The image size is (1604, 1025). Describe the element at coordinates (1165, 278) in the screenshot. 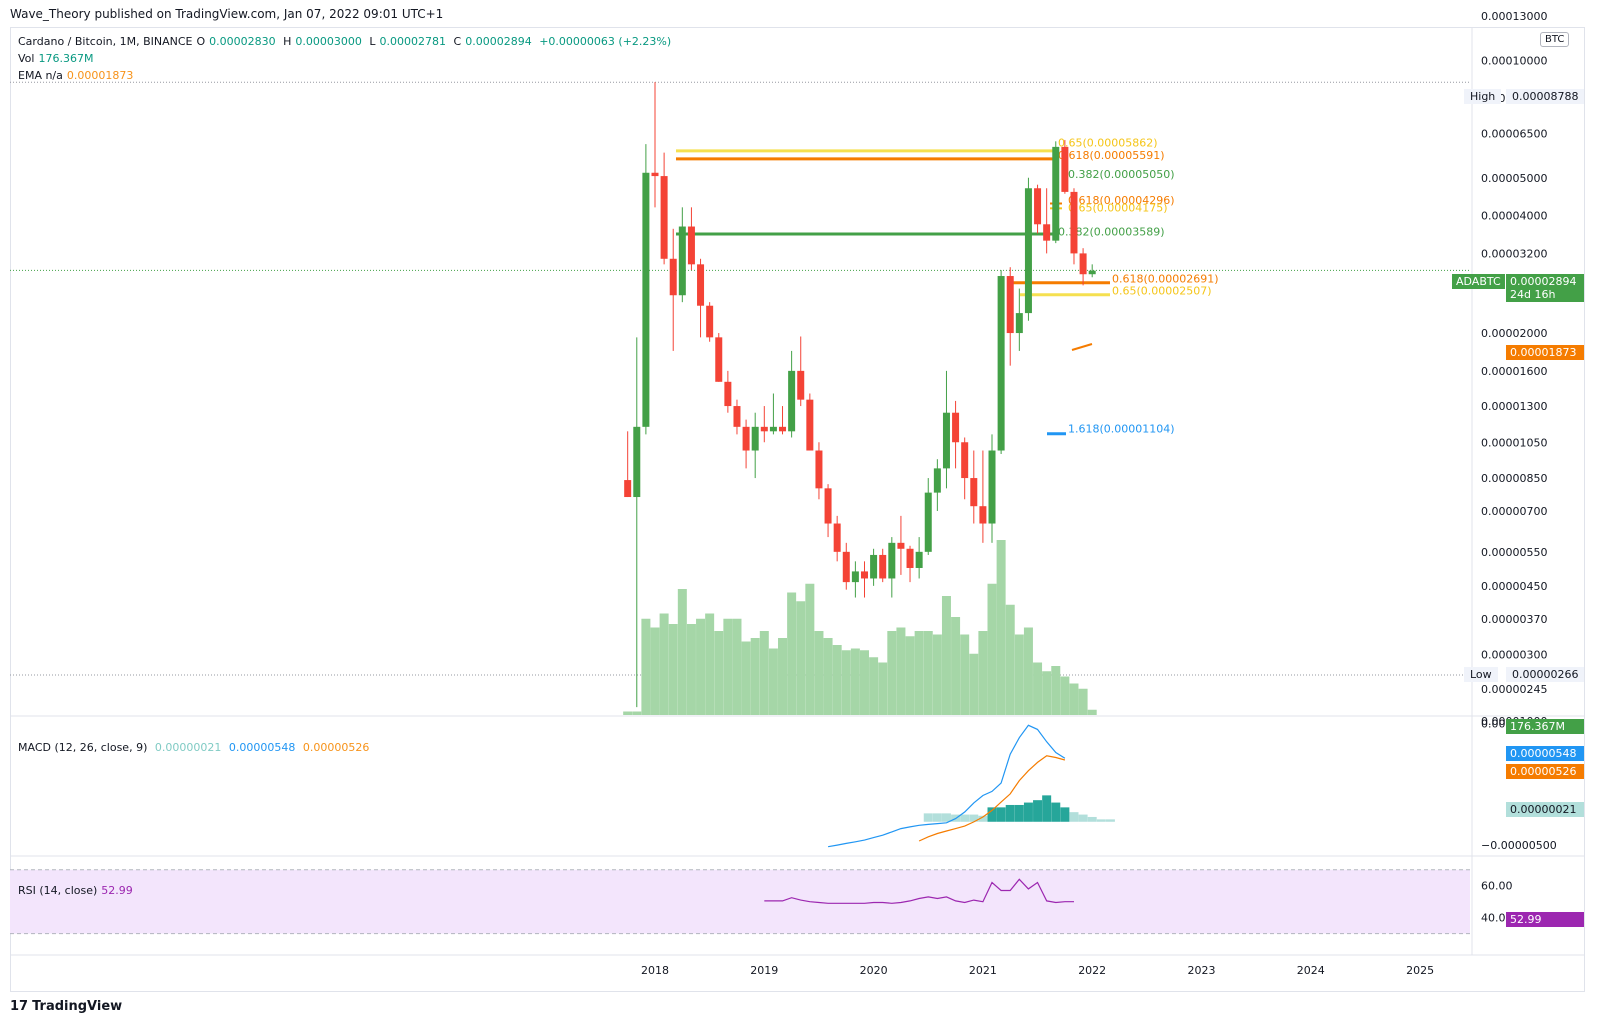

I see `fib-label: 0.618(0.00002691)` at that location.